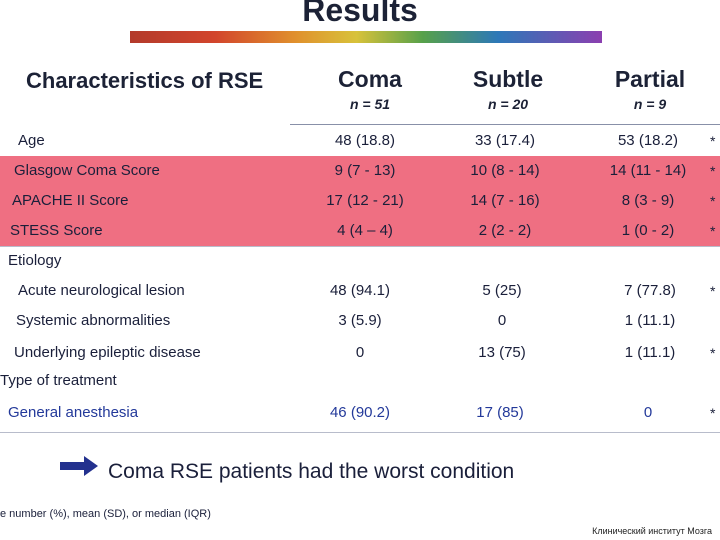  What do you see at coordinates (505, 124) in the screenshot?
I see `header-rule` at bounding box center [505, 124].